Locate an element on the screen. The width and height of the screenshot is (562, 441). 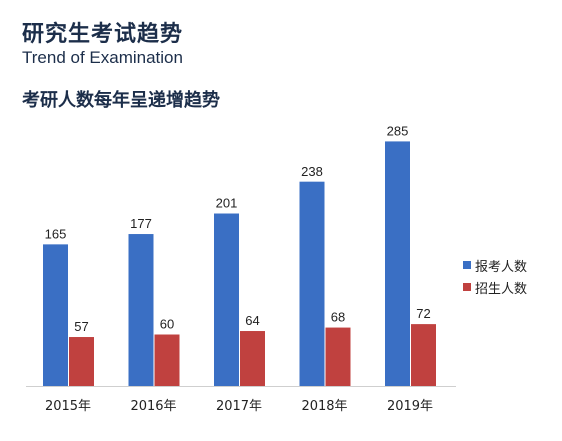
legend-swatch-applicants is located at coordinates (467, 265).